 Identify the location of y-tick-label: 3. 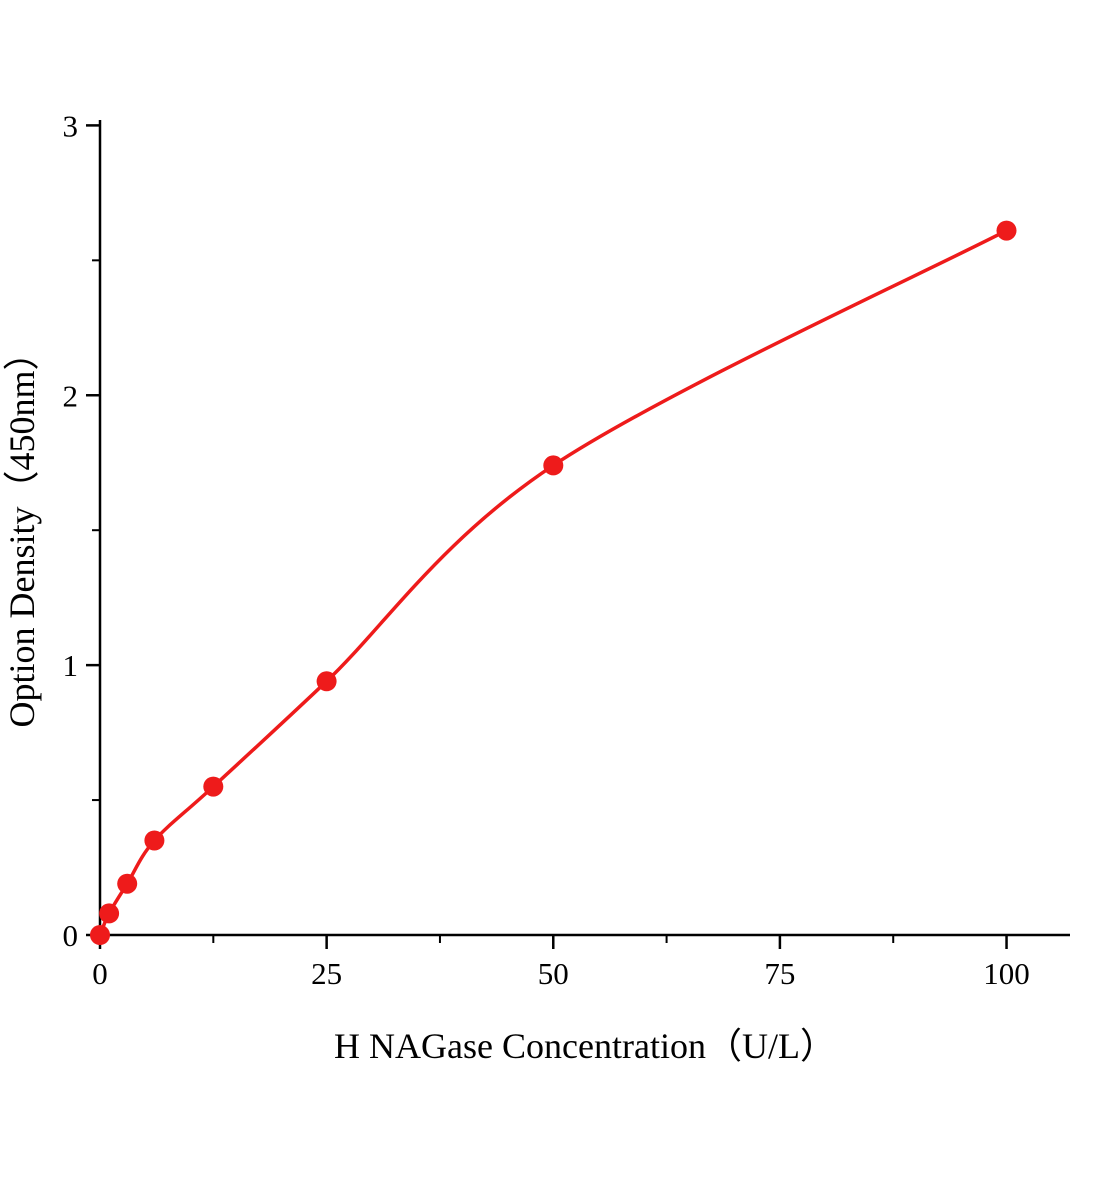
(71, 125).